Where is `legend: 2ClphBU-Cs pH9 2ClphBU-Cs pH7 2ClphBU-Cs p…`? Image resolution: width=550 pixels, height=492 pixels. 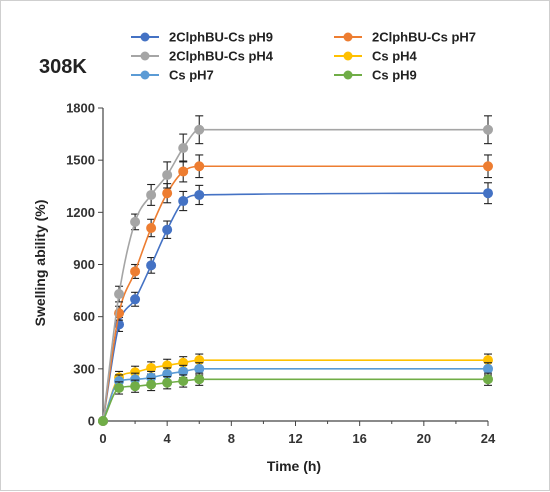 legend: 2ClphBU-Cs pH9 2ClphBU-Cs pH7 2ClphBU-Cs p… is located at coordinates (303, 56).